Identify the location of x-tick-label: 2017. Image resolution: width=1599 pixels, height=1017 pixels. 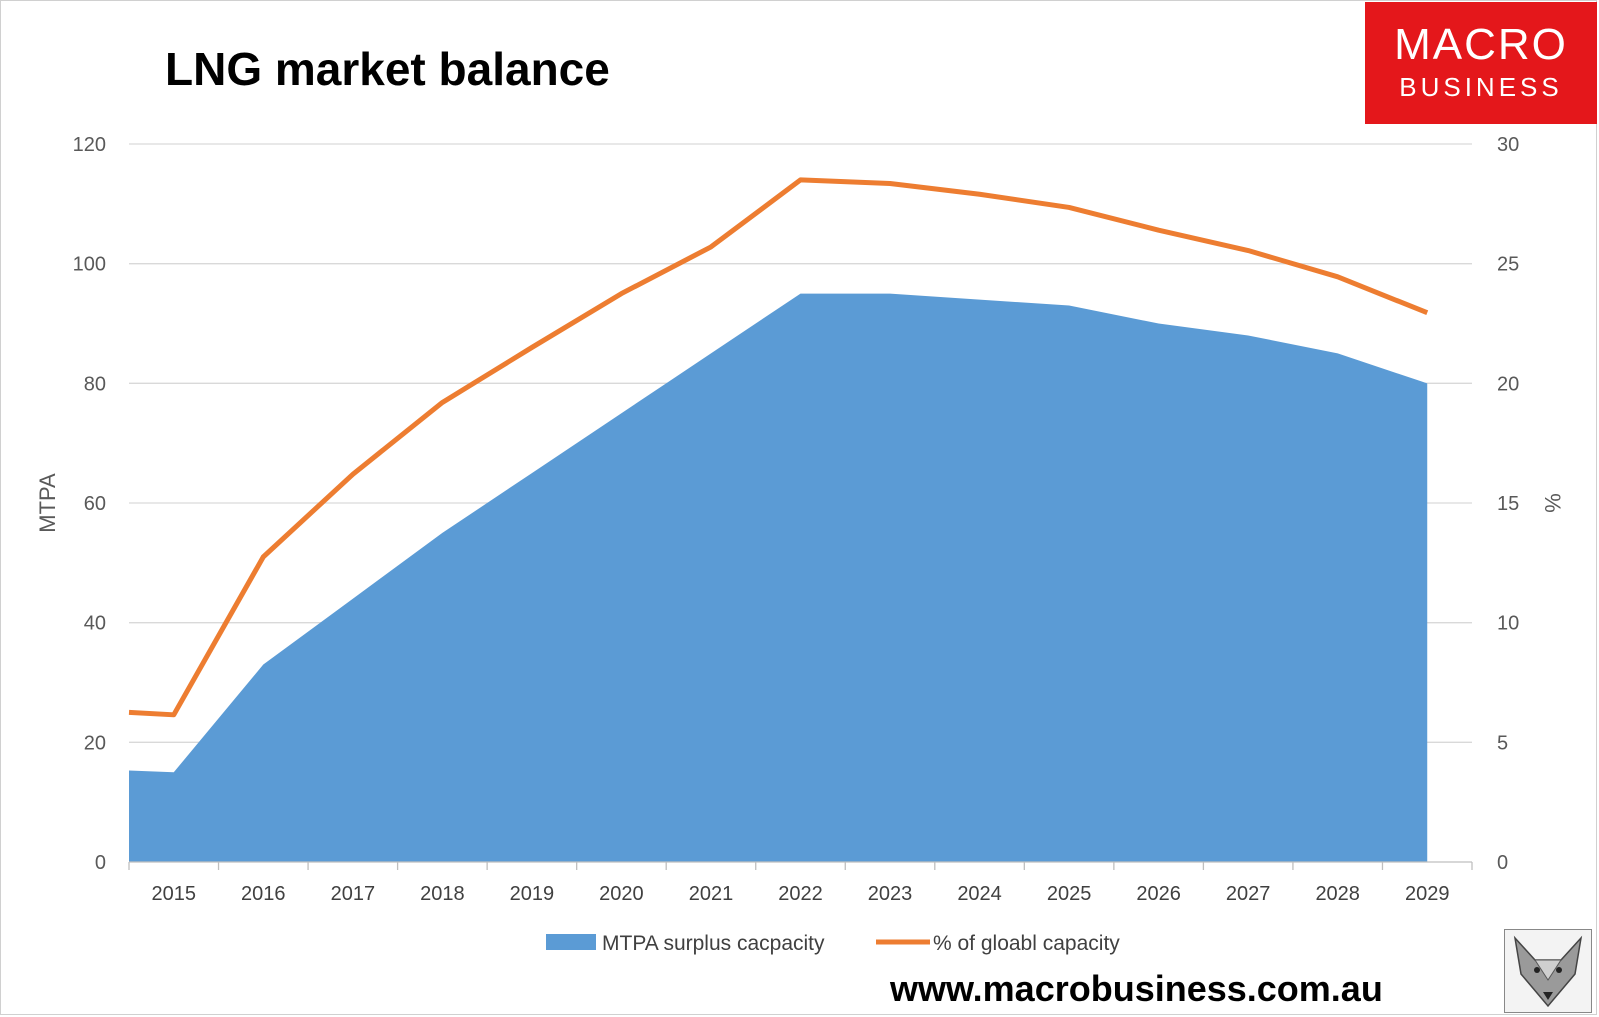
(353, 894).